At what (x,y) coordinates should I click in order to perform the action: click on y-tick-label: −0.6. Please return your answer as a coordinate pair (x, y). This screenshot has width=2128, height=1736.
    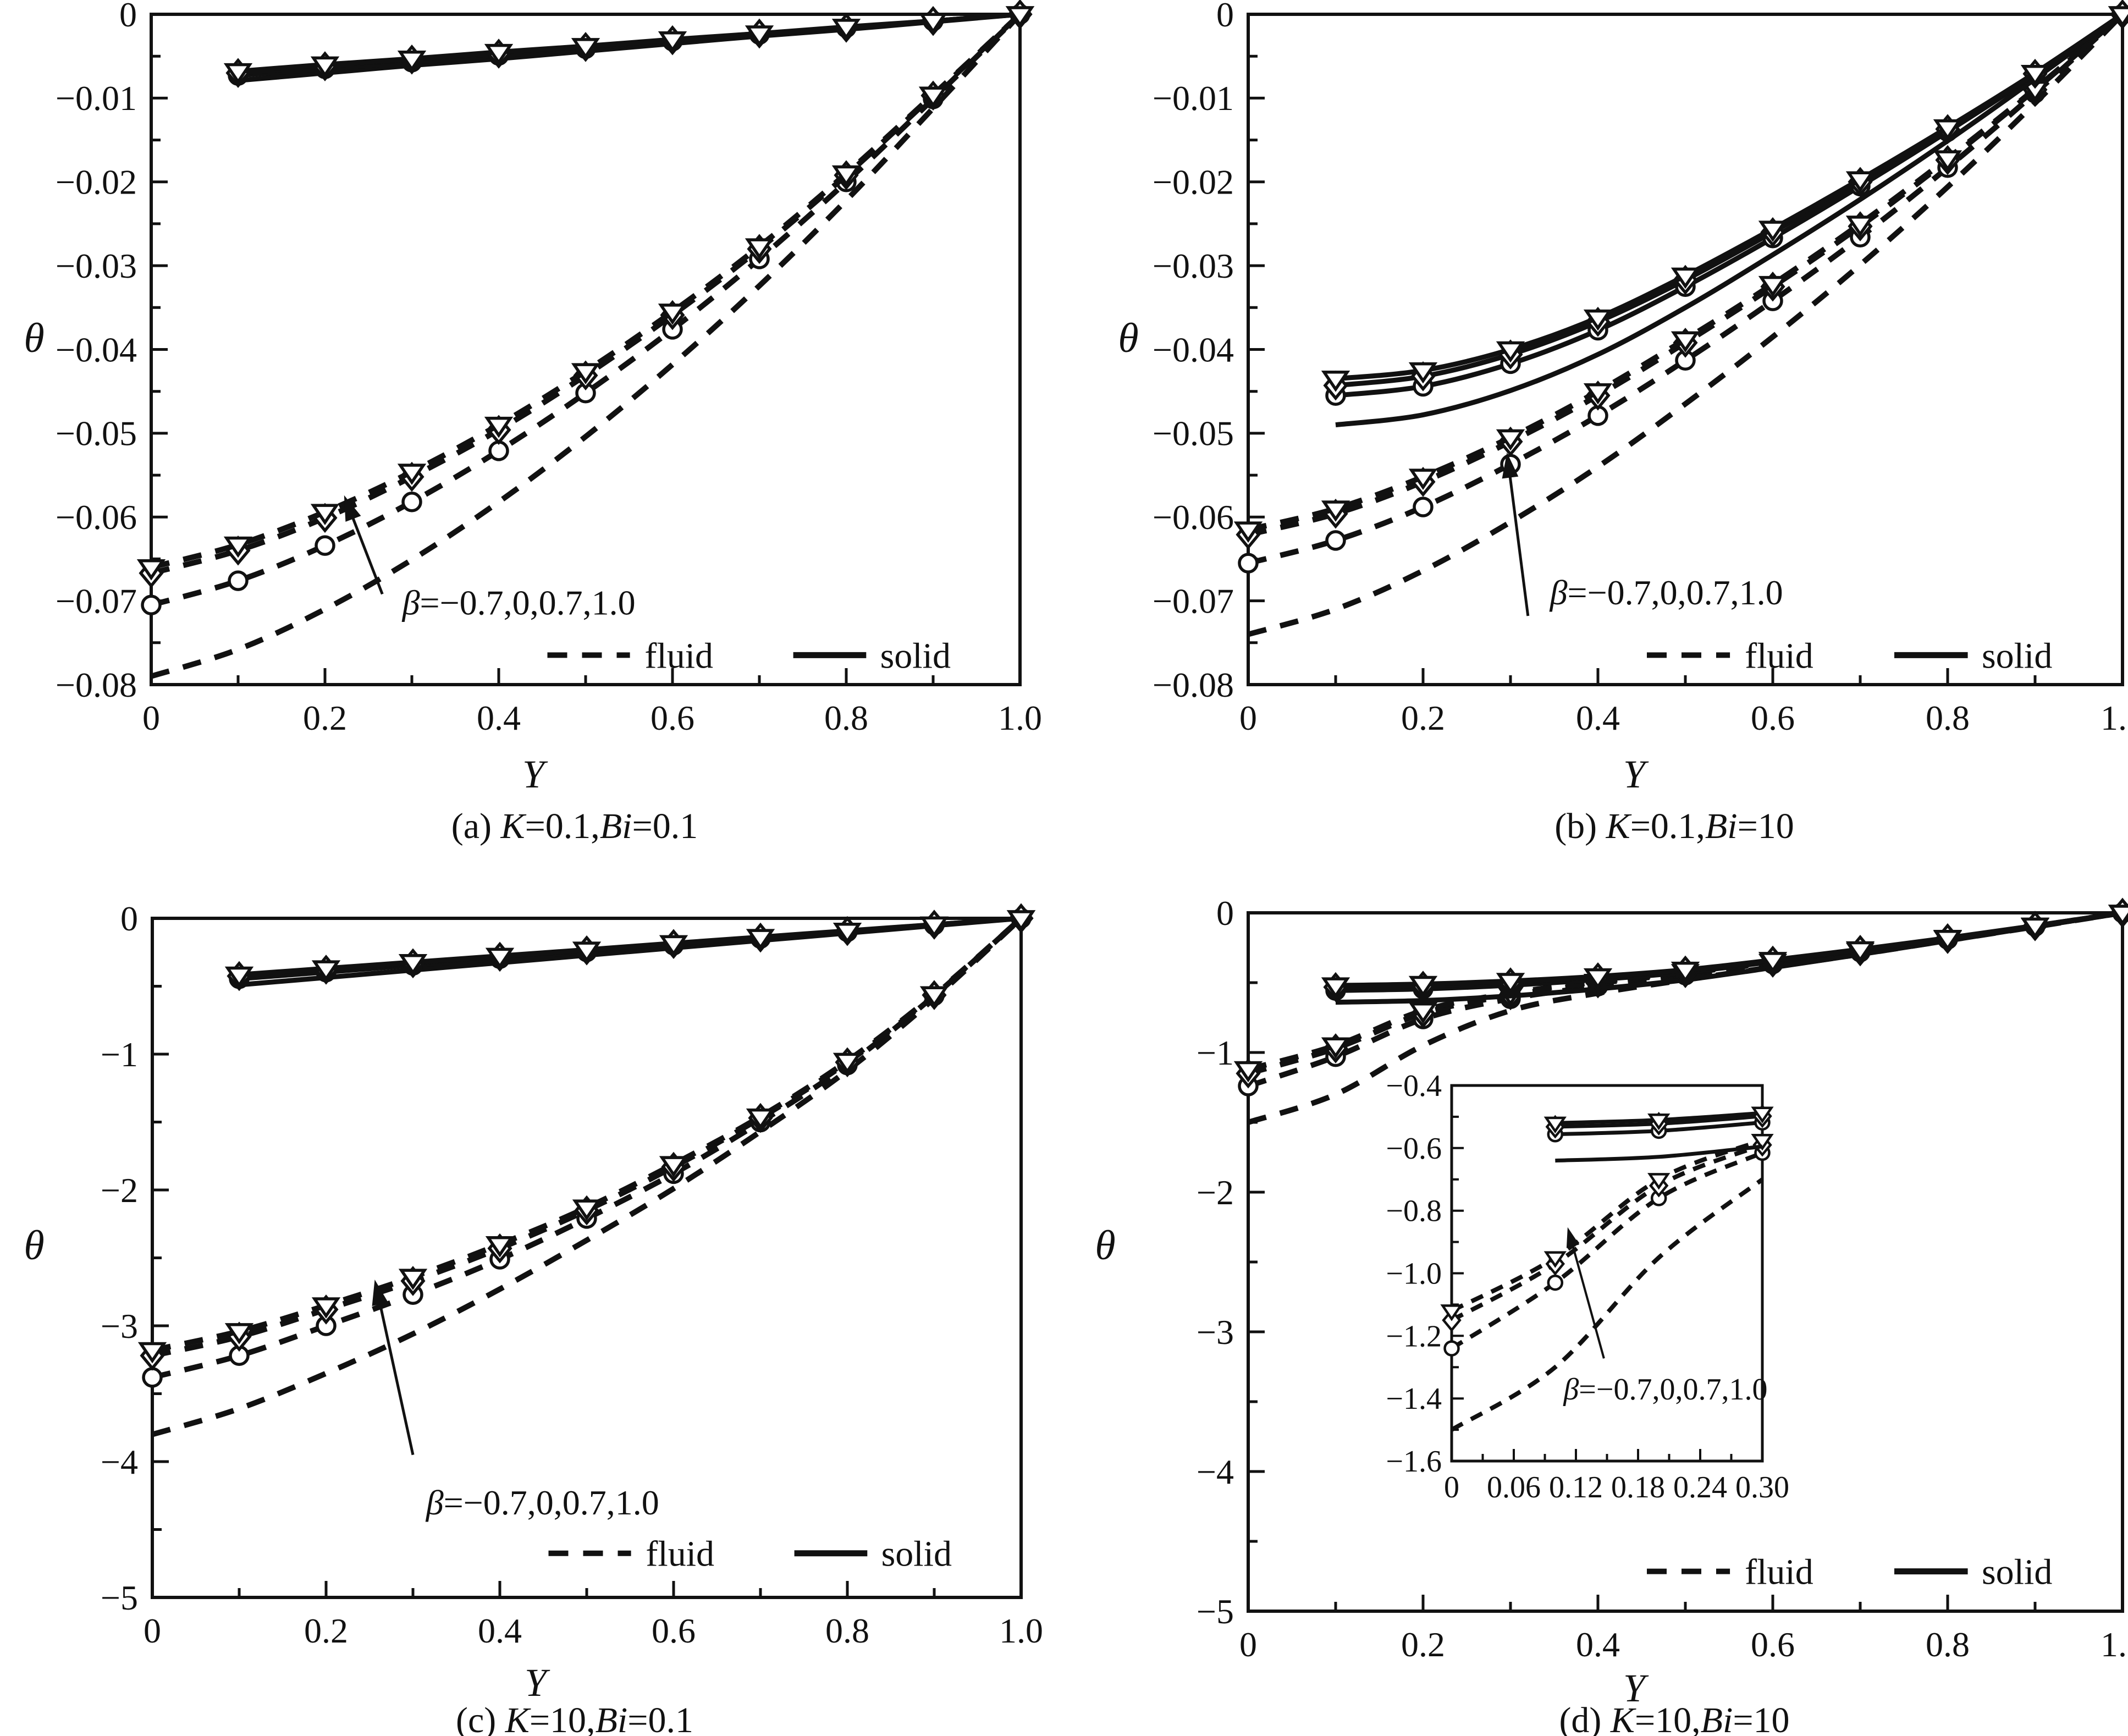
    Looking at the image, I should click on (1414, 1149).